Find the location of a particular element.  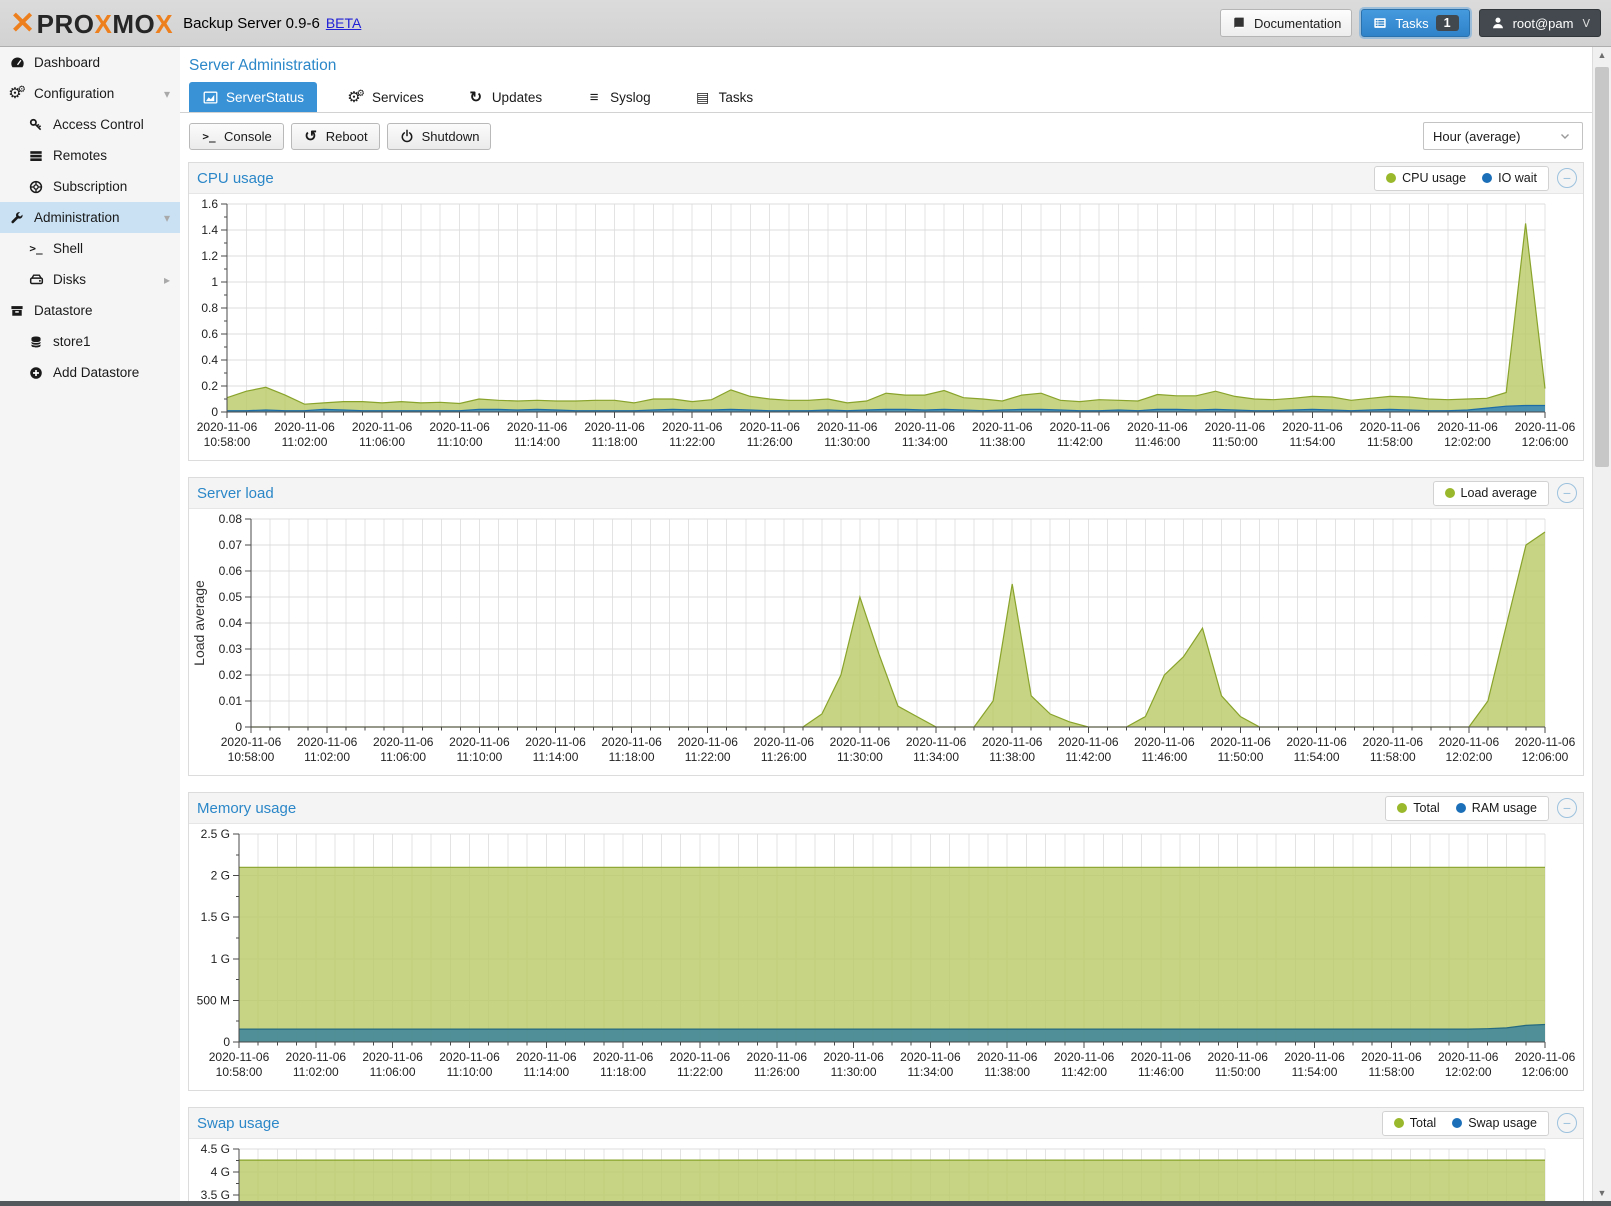

beta-link: BETA is located at coordinates (343, 23).